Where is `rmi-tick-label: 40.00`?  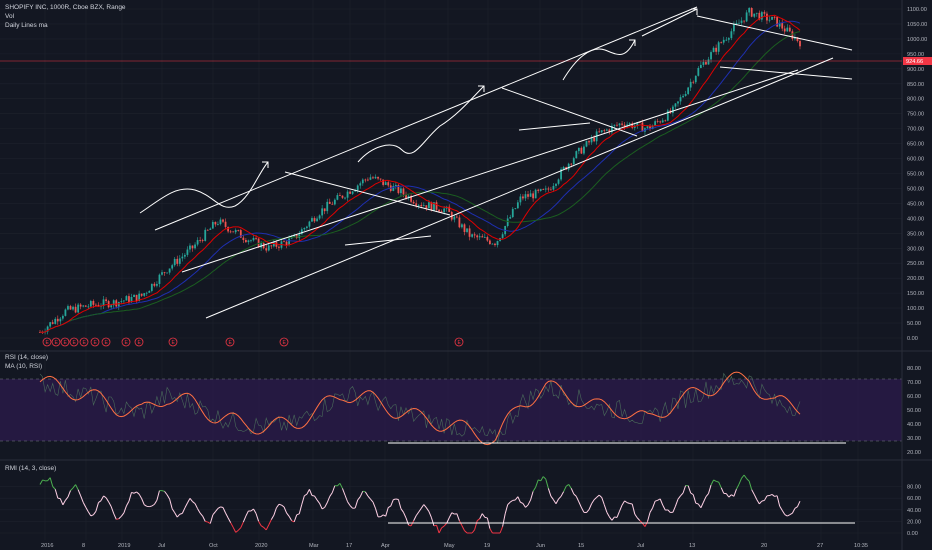
rmi-tick-label: 40.00 is located at coordinates (914, 511).